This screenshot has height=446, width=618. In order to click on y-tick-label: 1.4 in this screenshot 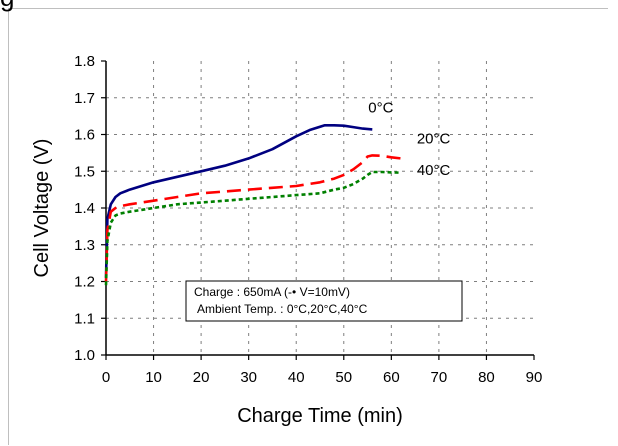, I will do `click(84, 208)`.